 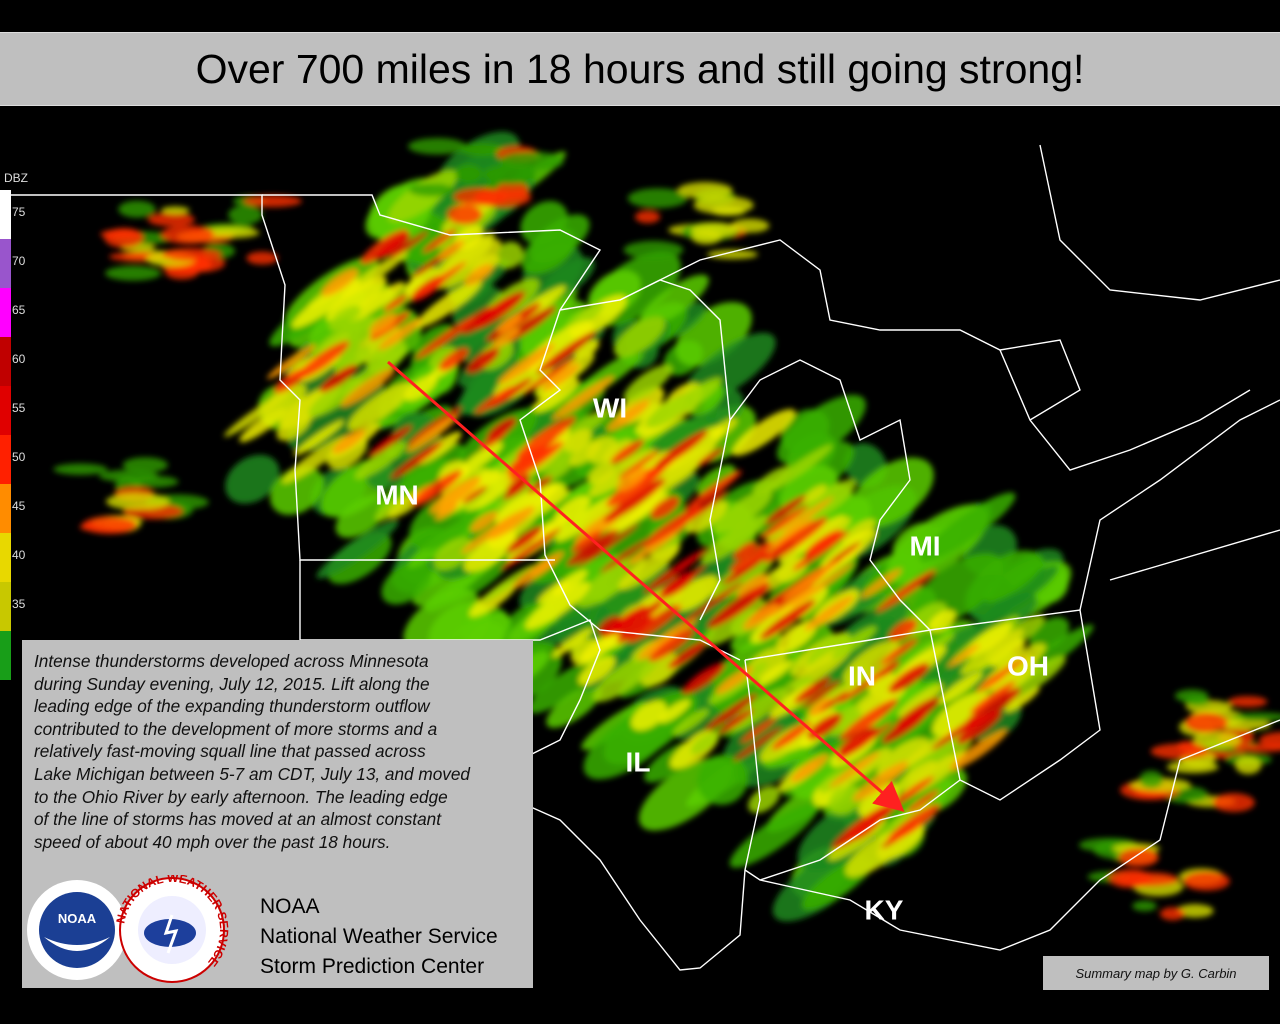 What do you see at coordinates (862, 675) in the screenshot?
I see `state-label: IN` at bounding box center [862, 675].